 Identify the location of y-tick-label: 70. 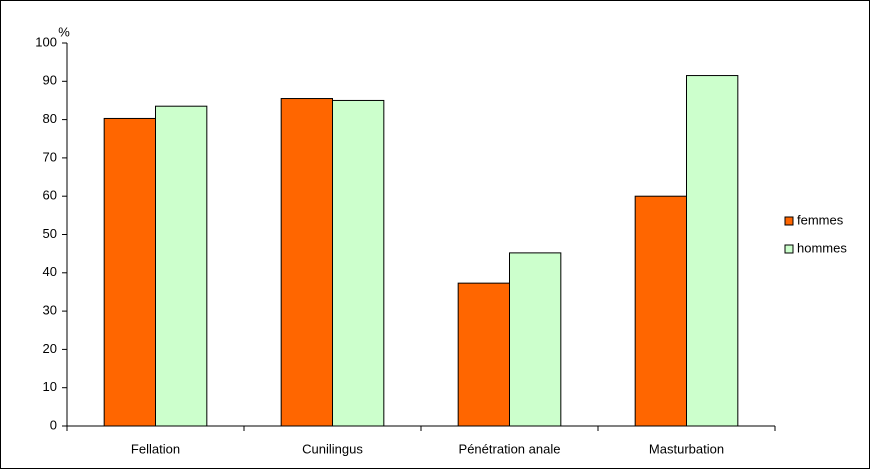
(50, 156).